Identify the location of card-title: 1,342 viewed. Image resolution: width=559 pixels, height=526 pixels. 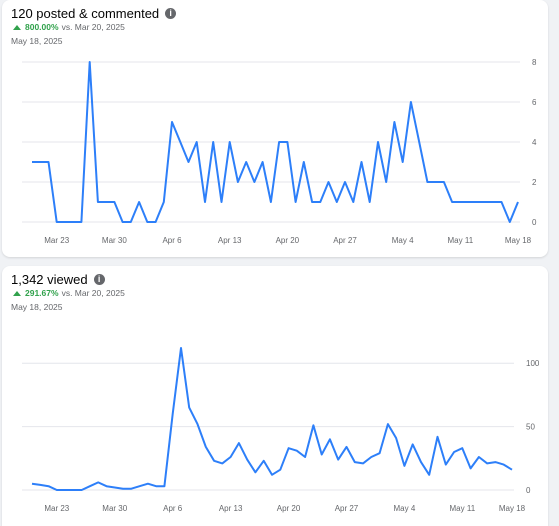
(49, 279).